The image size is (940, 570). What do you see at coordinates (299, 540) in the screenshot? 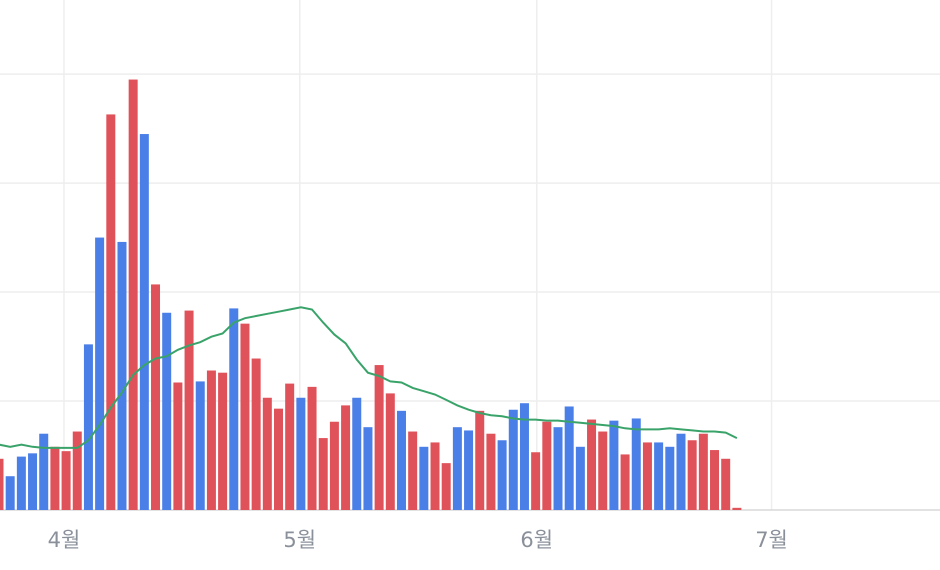
I see `x-tick-label: 5월` at bounding box center [299, 540].